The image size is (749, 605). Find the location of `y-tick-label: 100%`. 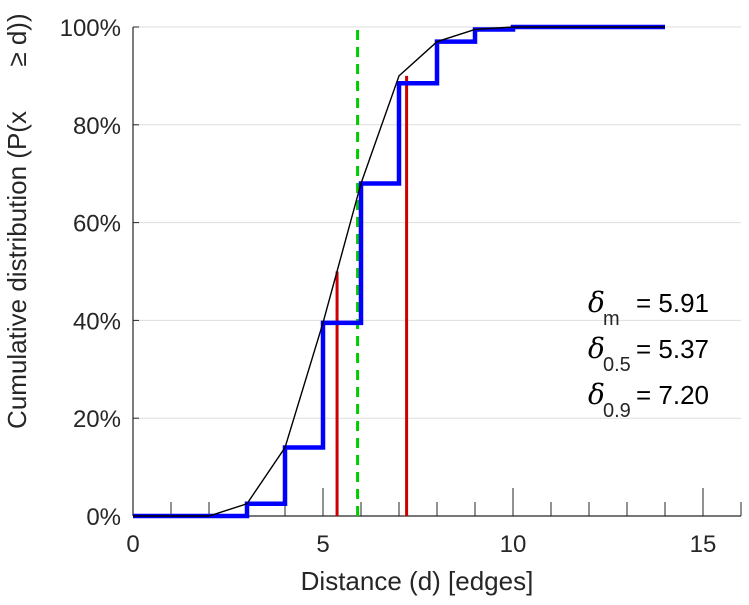

y-tick-label: 100% is located at coordinates (90, 28).